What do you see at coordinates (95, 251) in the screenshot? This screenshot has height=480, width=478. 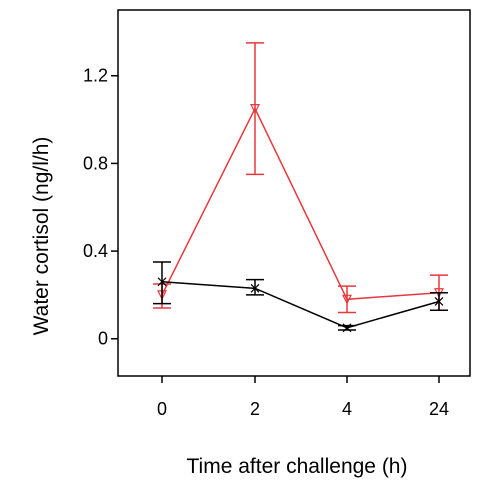 I see `y-tick-label: 0.4` at bounding box center [95, 251].